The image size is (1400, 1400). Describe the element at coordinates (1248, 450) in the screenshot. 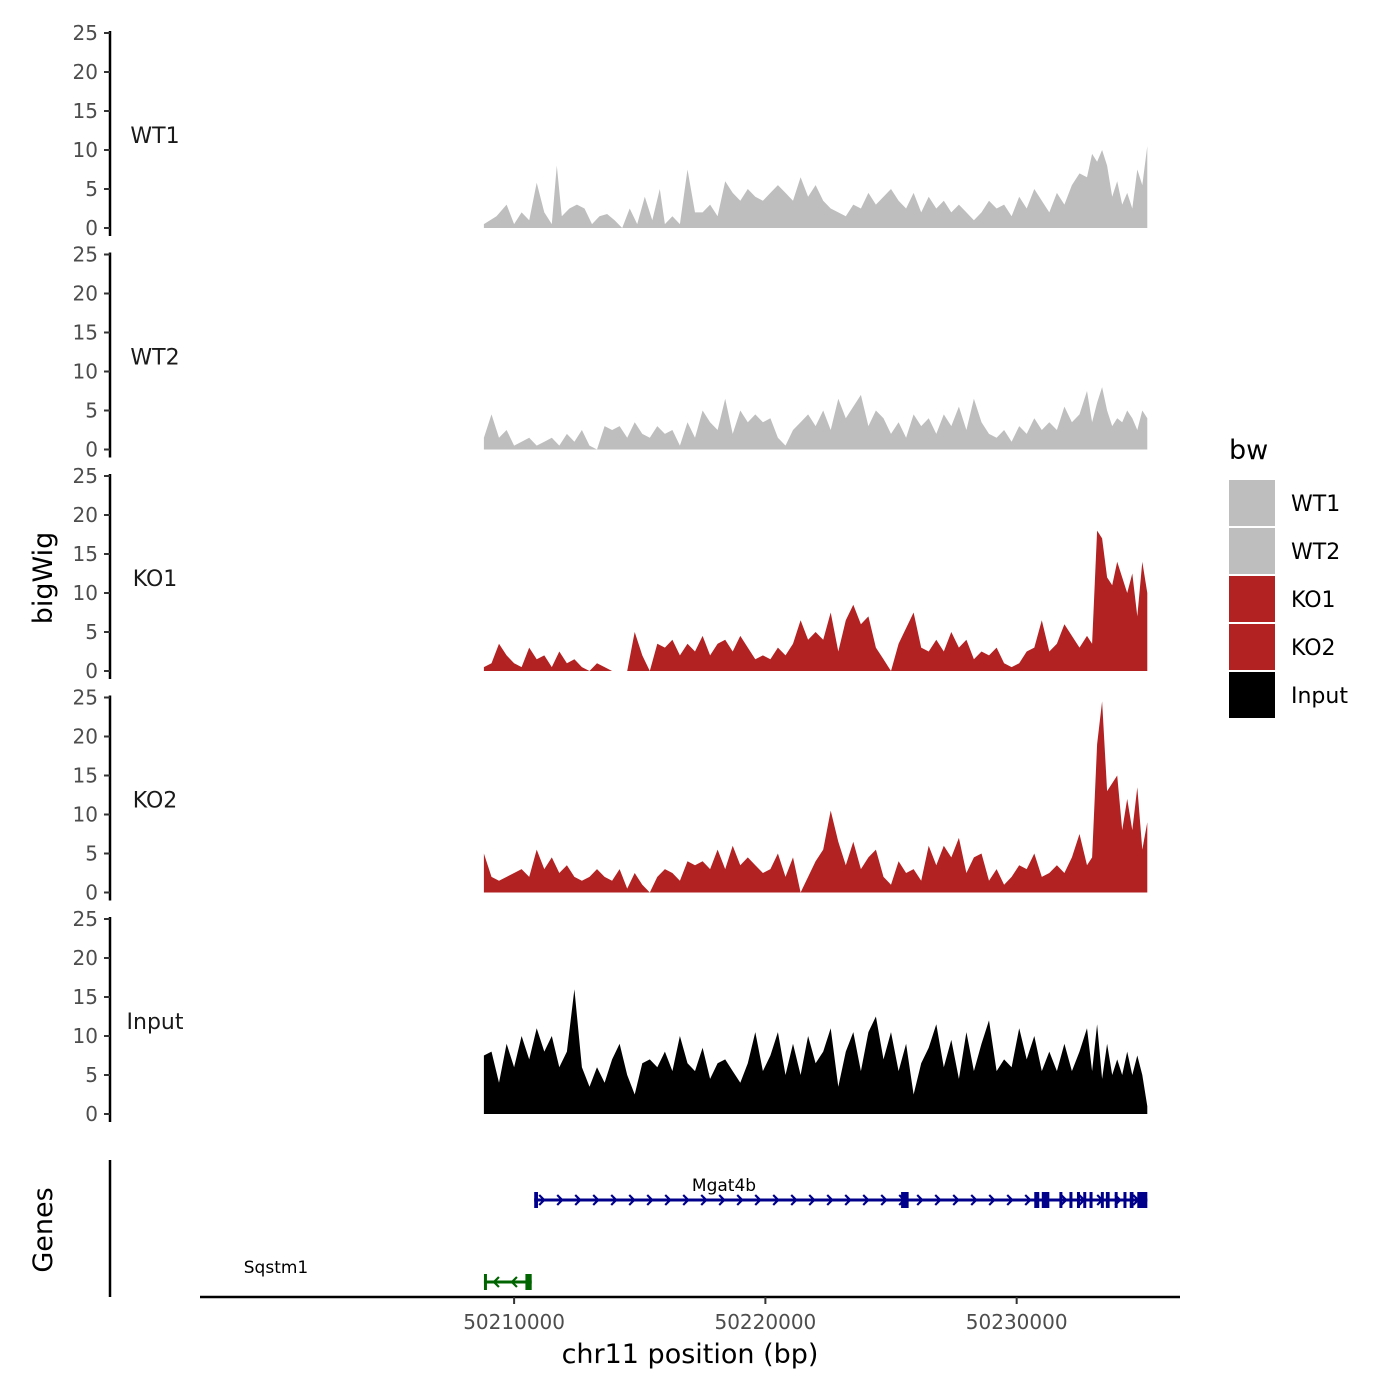

I see `legend-title: bw` at that location.